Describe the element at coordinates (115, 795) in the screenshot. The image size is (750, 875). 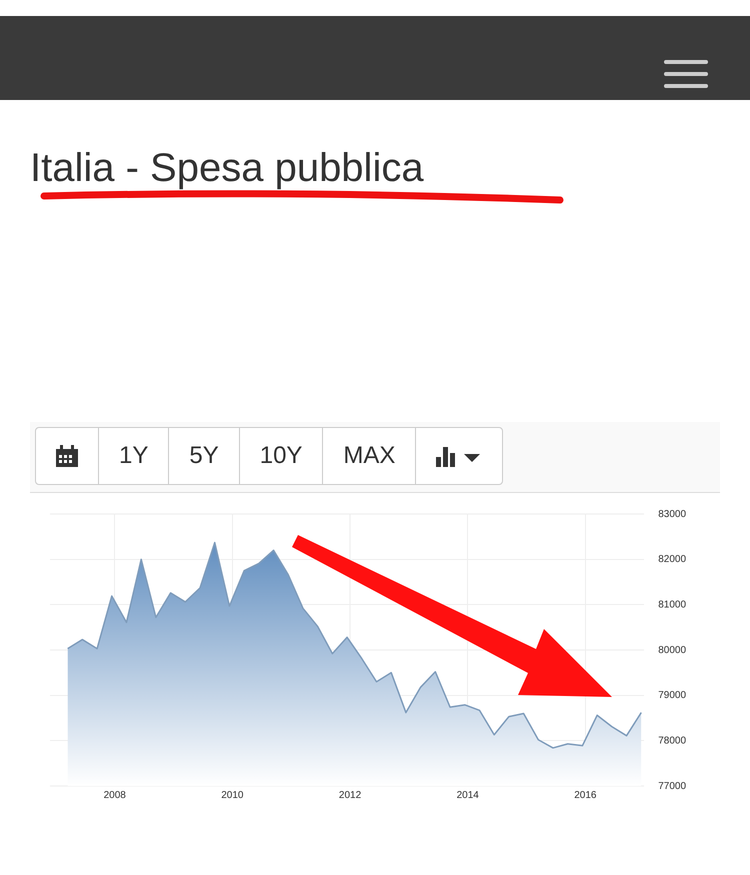
I see `x-tick-label: 2008` at that location.